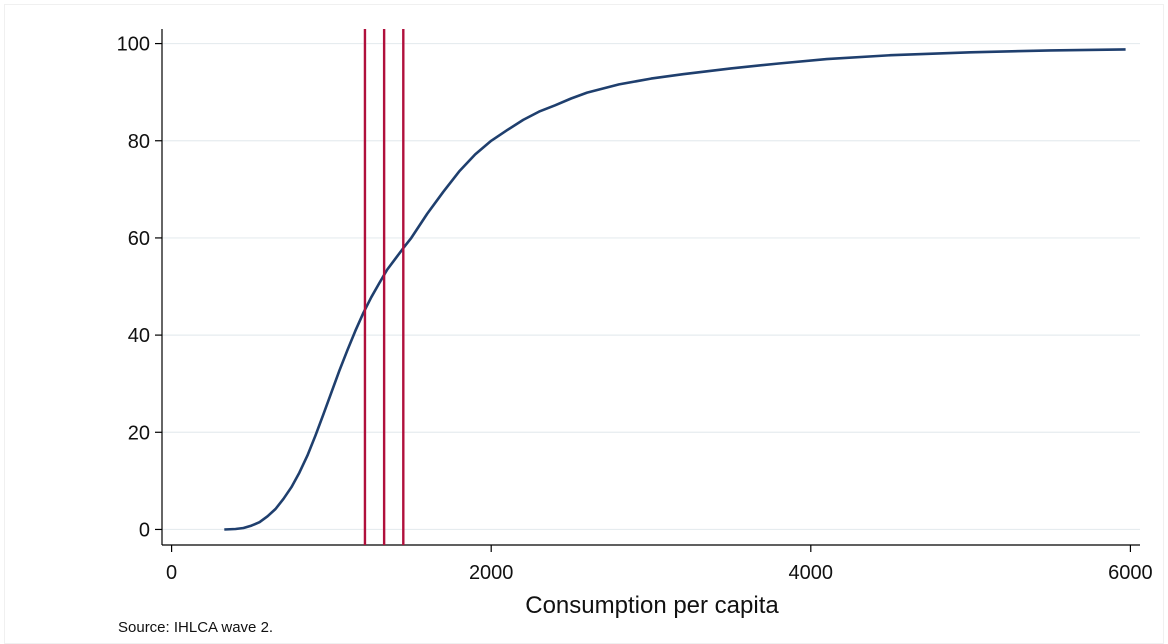 The image size is (1168, 644). I want to click on reference-lines, so click(384, 287).